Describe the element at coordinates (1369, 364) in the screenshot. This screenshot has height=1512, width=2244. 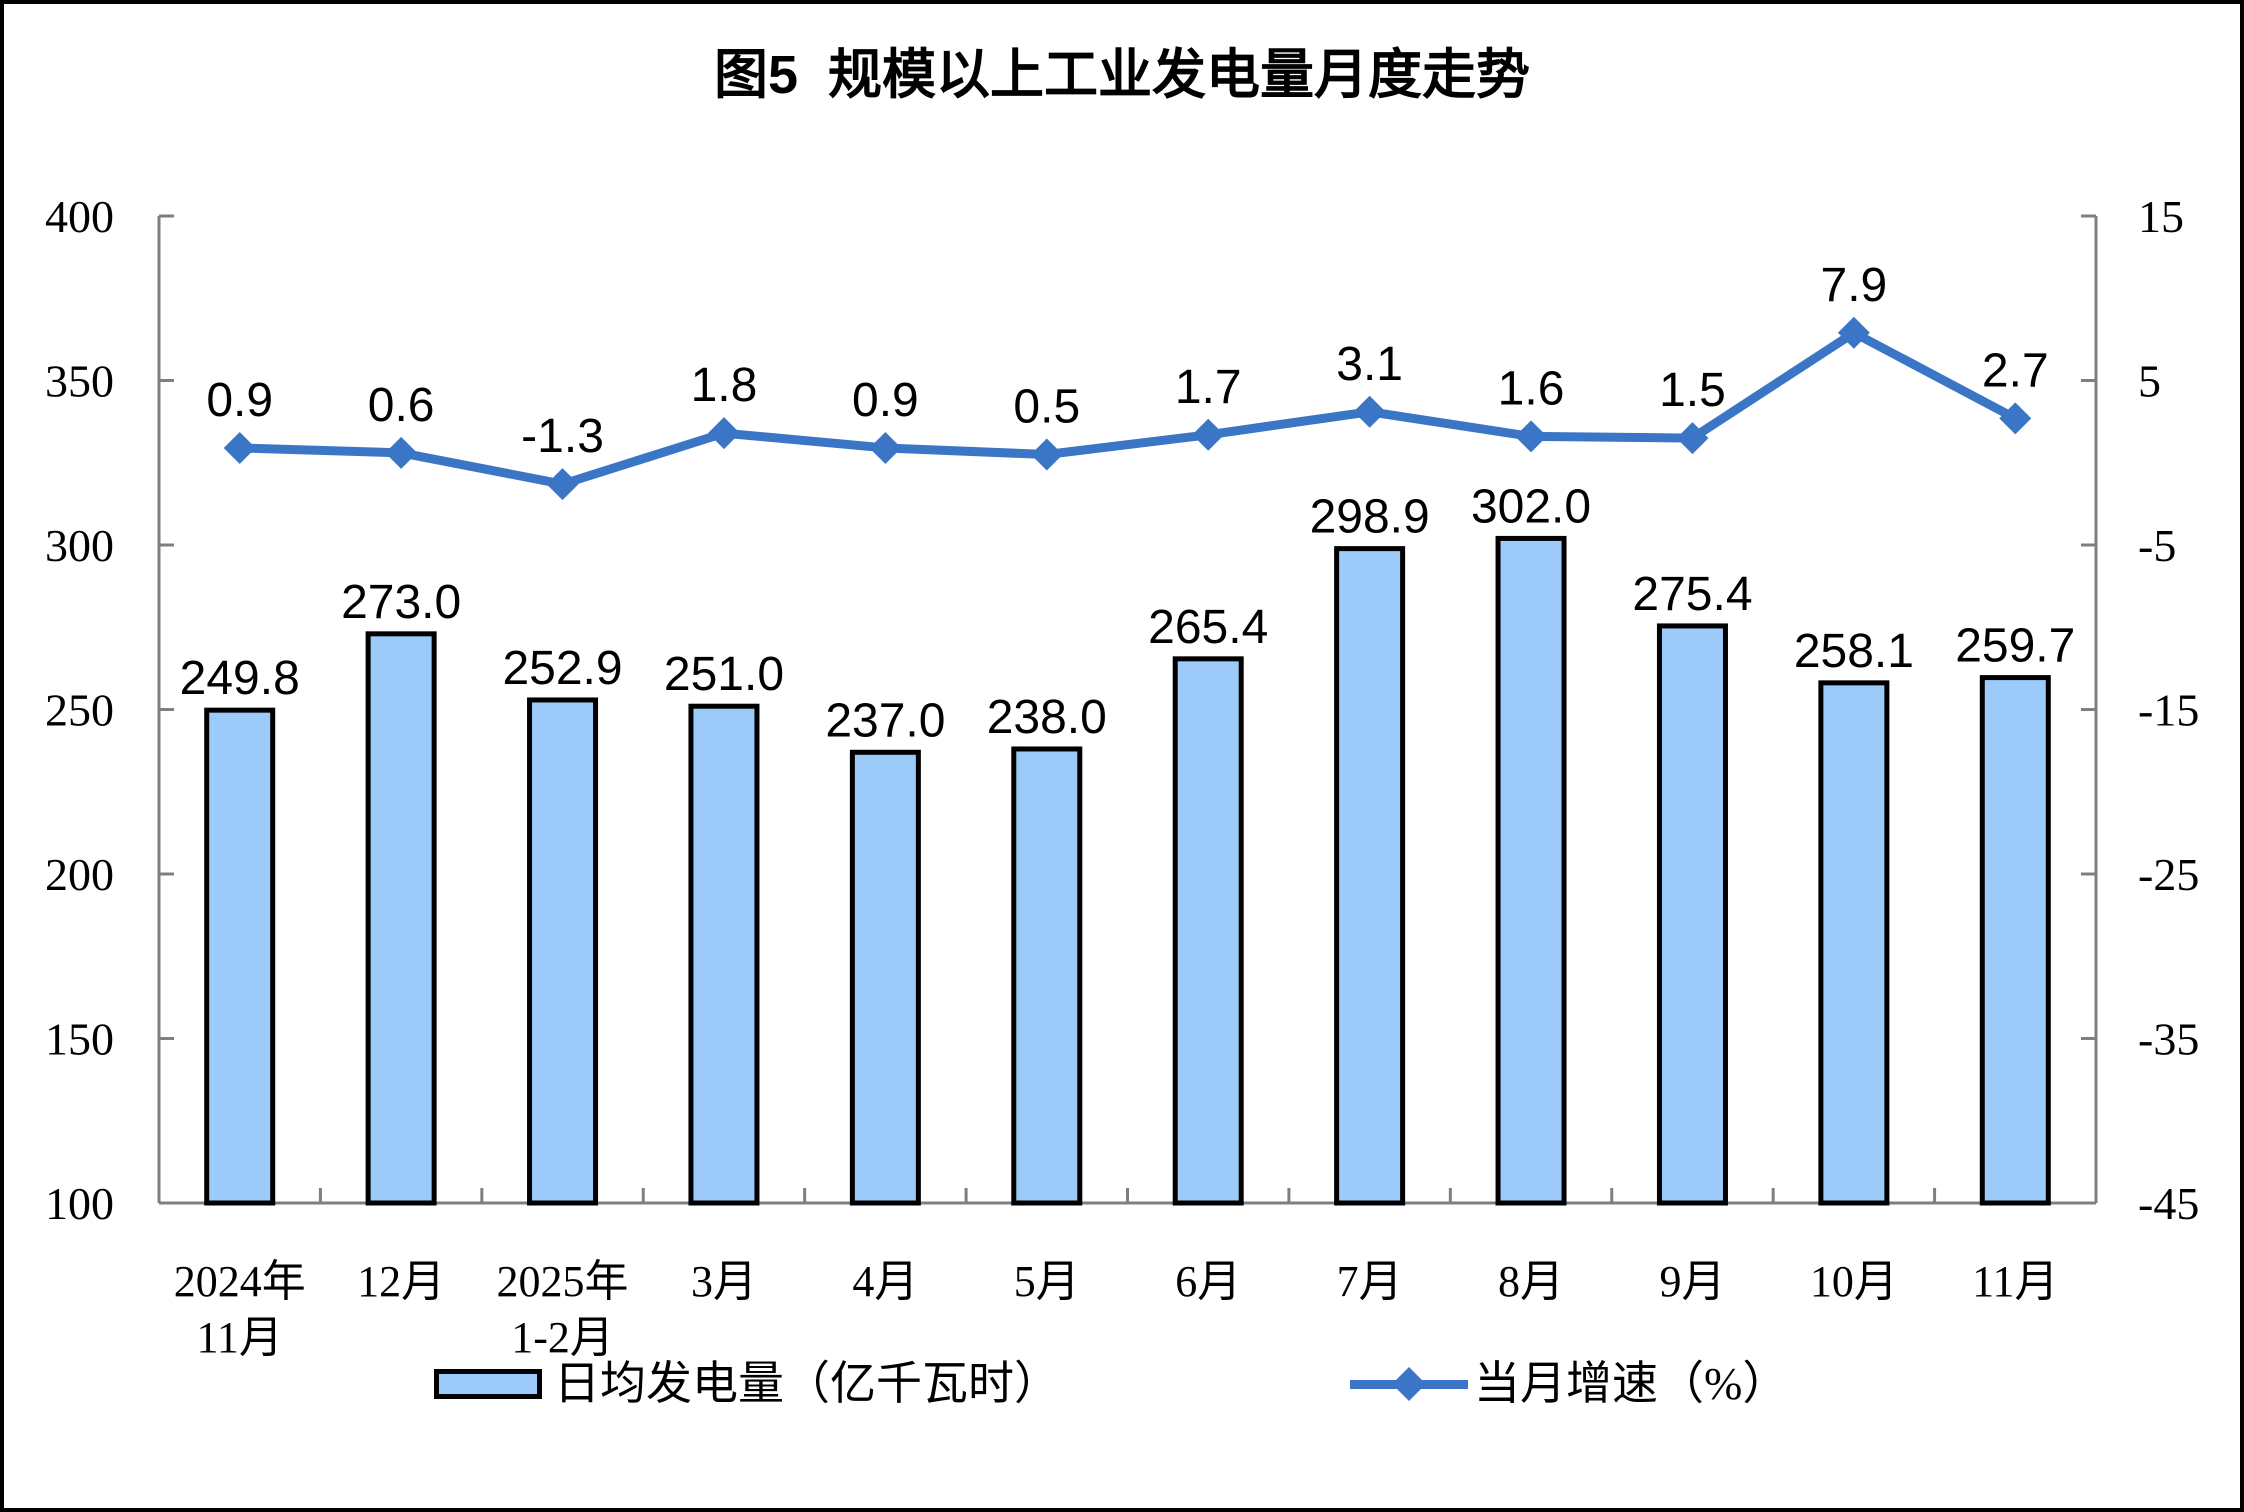
I see `line-value-label: 3.1` at that location.